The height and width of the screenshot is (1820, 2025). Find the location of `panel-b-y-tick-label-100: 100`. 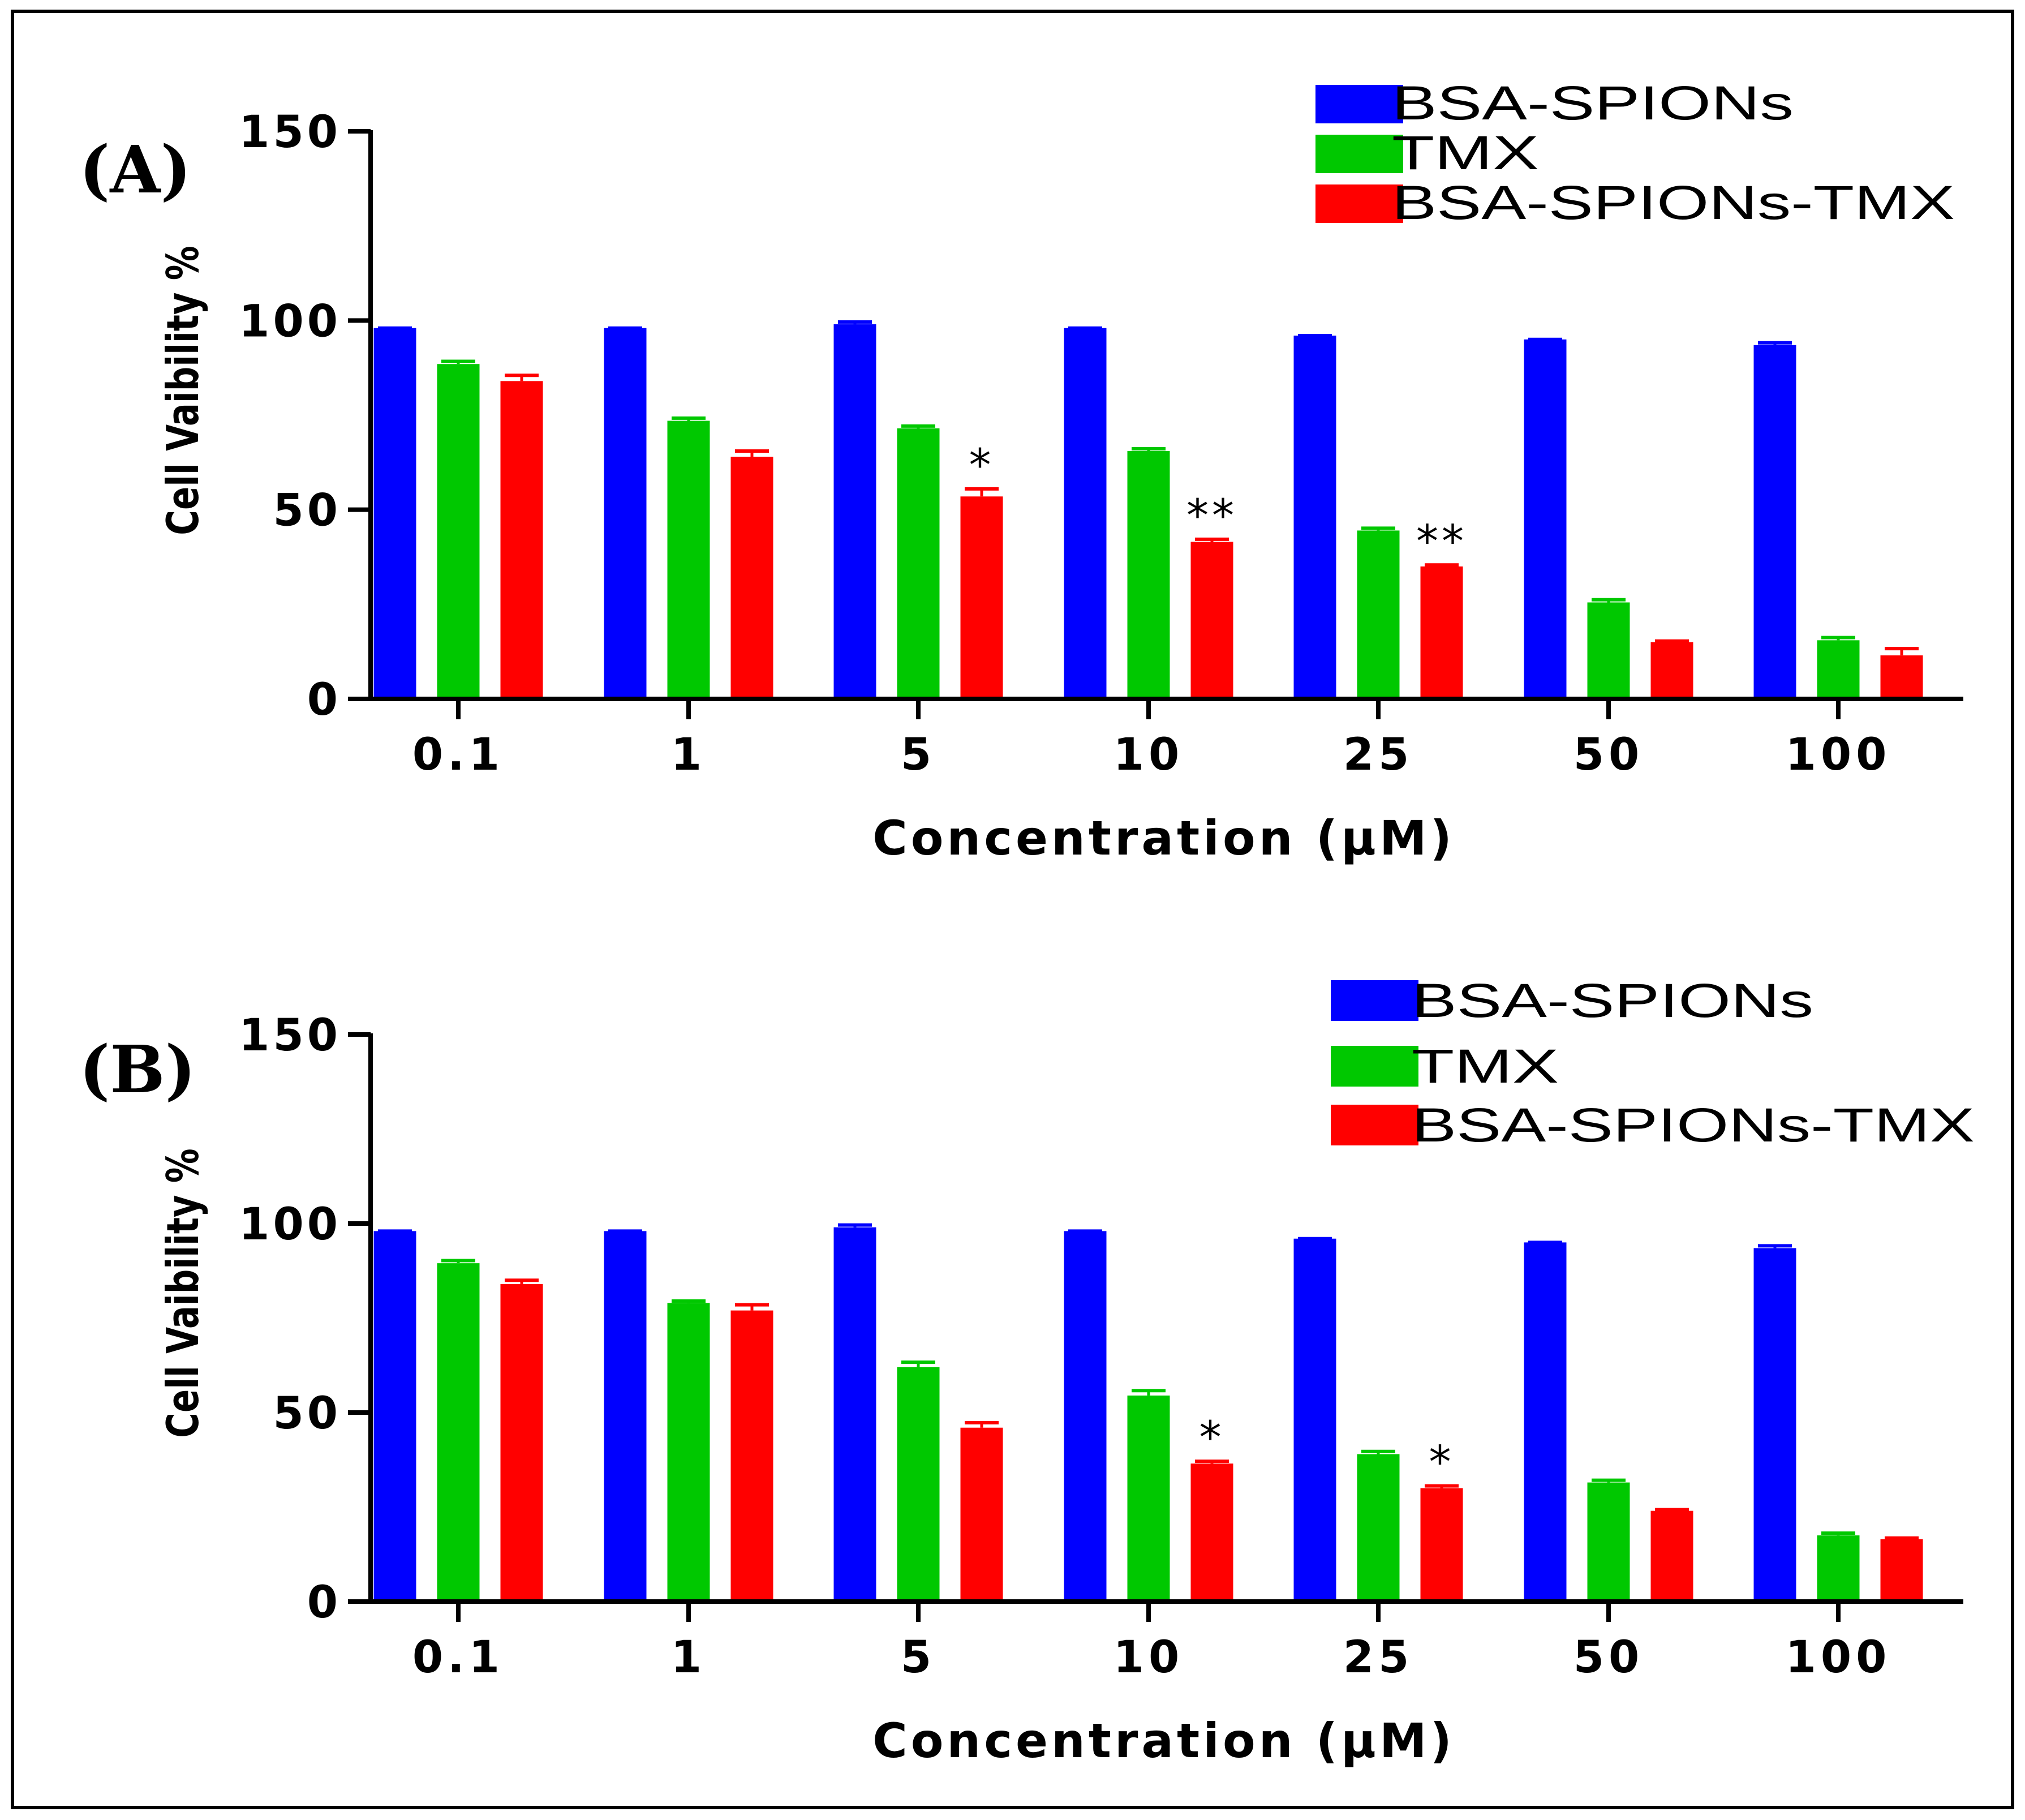

panel-b-y-tick-label-100: 100 is located at coordinates (290, 1224).